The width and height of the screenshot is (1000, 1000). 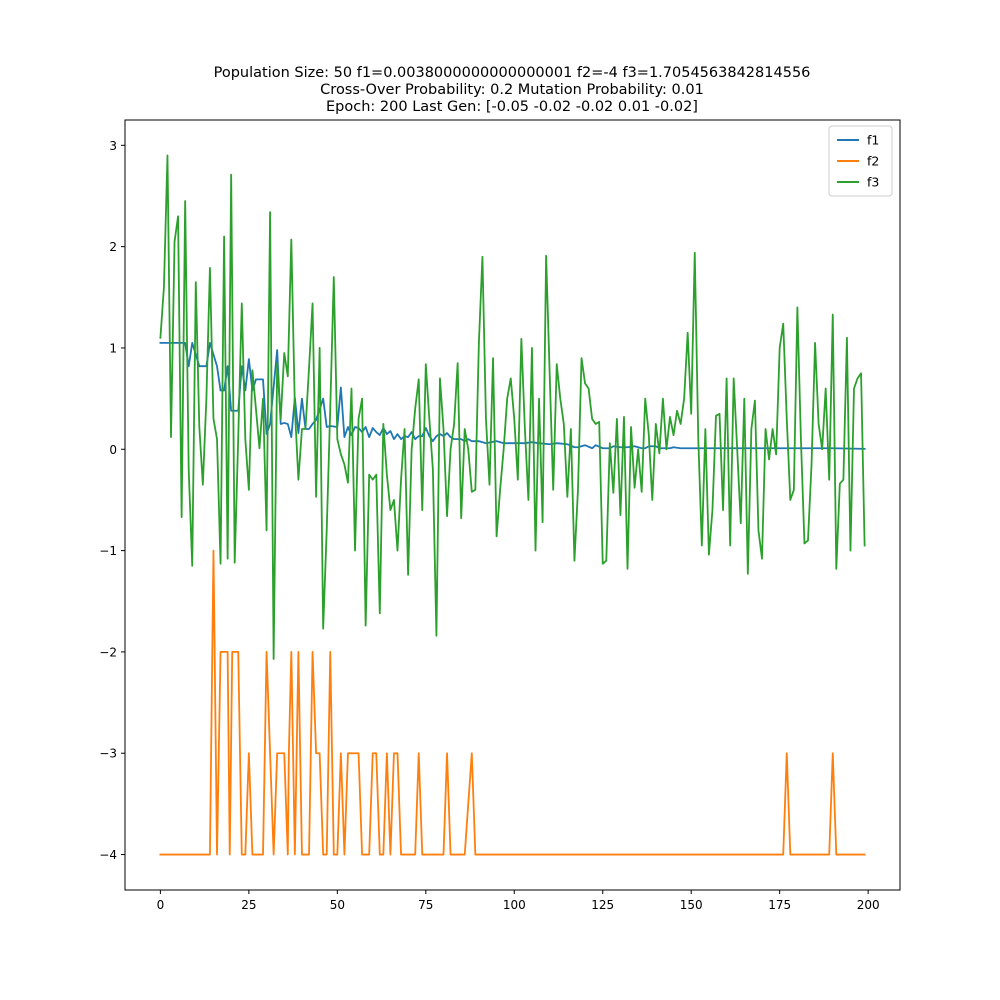 What do you see at coordinates (873, 161) in the screenshot?
I see `legend-label-f2: f2` at bounding box center [873, 161].